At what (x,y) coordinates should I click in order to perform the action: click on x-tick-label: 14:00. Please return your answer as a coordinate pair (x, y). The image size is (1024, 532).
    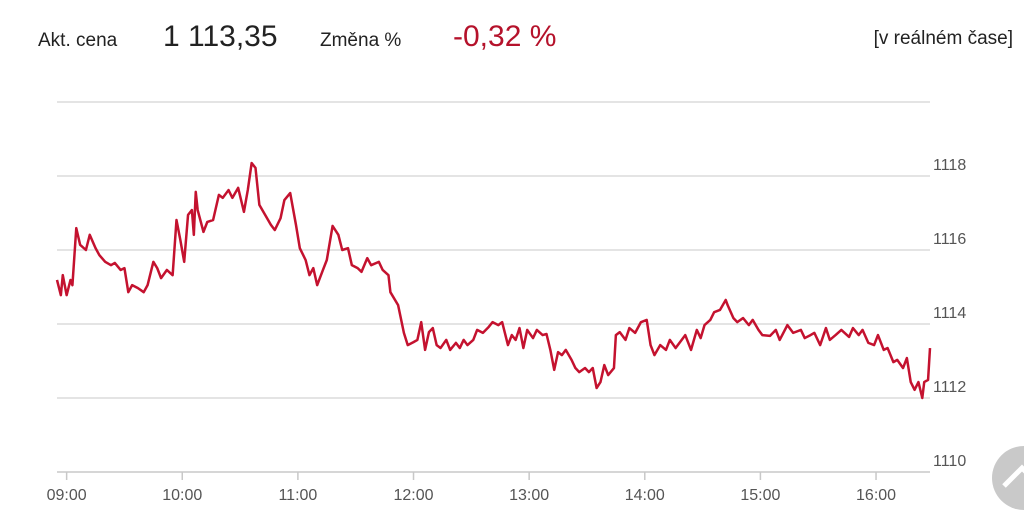
    Looking at the image, I should click on (645, 495).